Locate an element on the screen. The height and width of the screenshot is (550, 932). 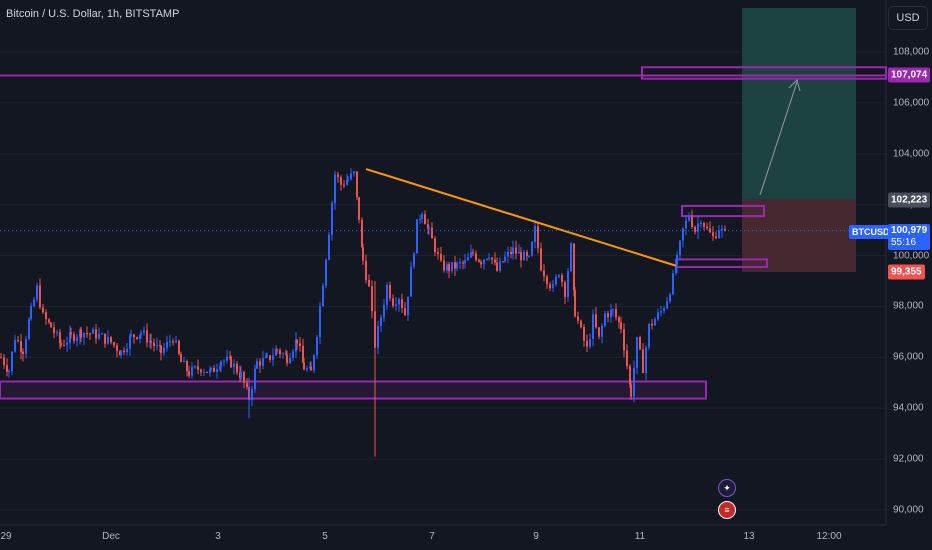
trendline is located at coordinates (521, 217).